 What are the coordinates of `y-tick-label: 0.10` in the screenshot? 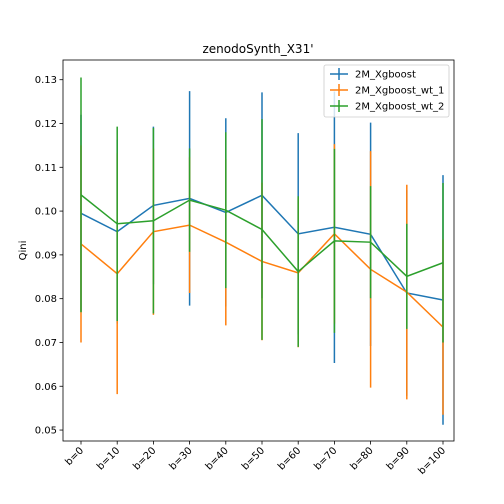 It's located at (46, 212).